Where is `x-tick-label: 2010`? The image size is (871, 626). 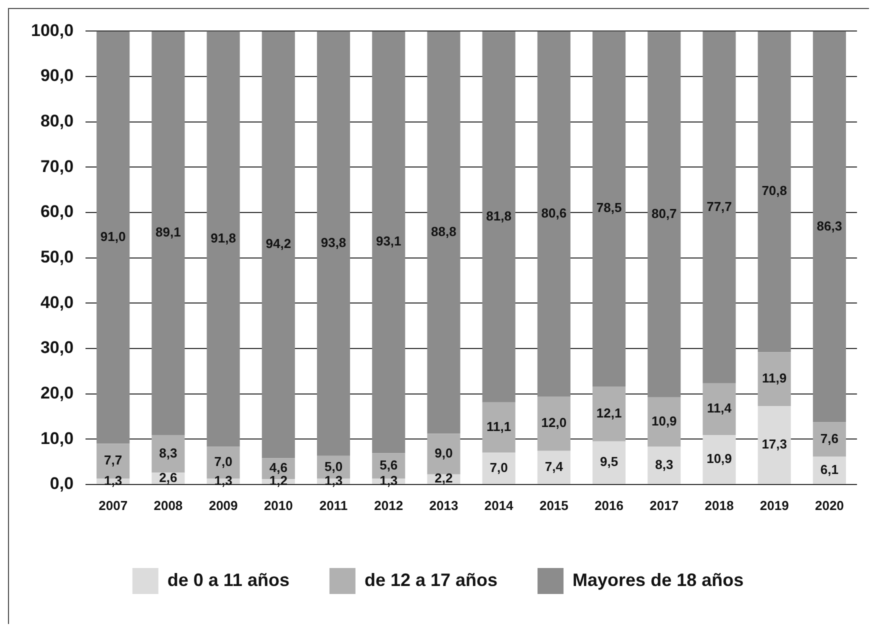 x-tick-label: 2010 is located at coordinates (278, 505).